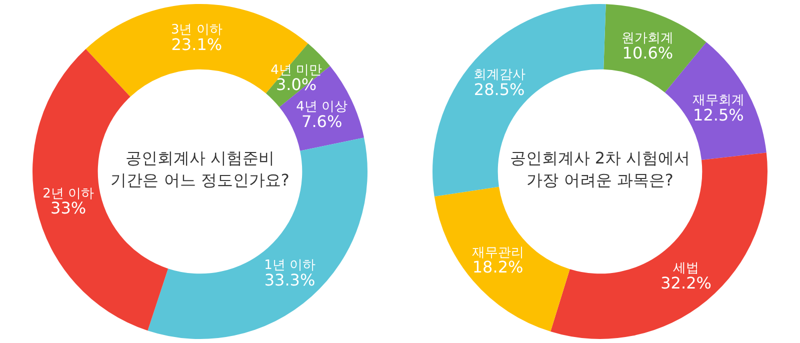 Image resolution: width=800 pixels, height=343 pixels. Describe the element at coordinates (648, 53) in the screenshot. I see `data-label: 10.6%` at that location.